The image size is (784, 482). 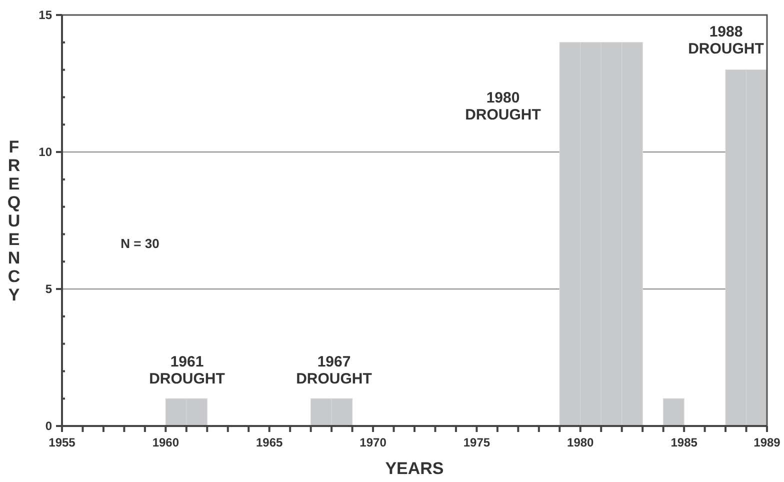 What do you see at coordinates (48, 289) in the screenshot?
I see `y-tick-label: 5` at bounding box center [48, 289].